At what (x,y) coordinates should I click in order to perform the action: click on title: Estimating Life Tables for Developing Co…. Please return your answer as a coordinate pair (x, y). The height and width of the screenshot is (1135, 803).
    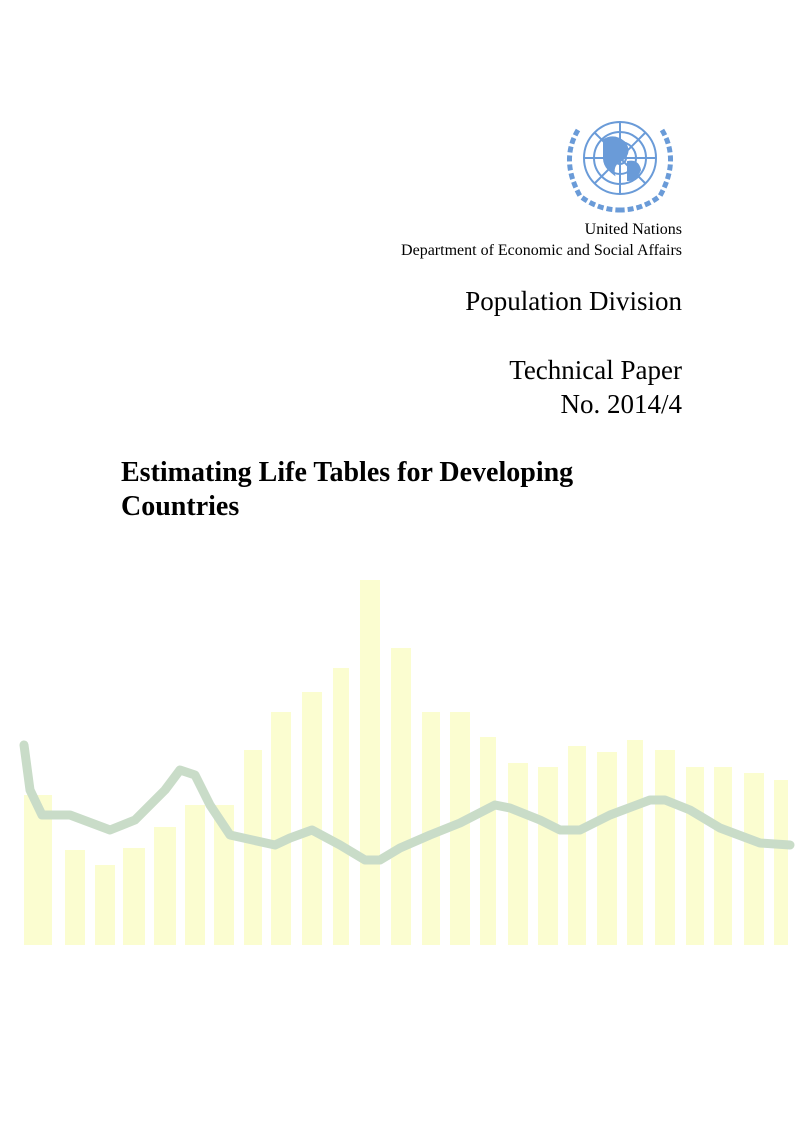
    Looking at the image, I should click on (347, 489).